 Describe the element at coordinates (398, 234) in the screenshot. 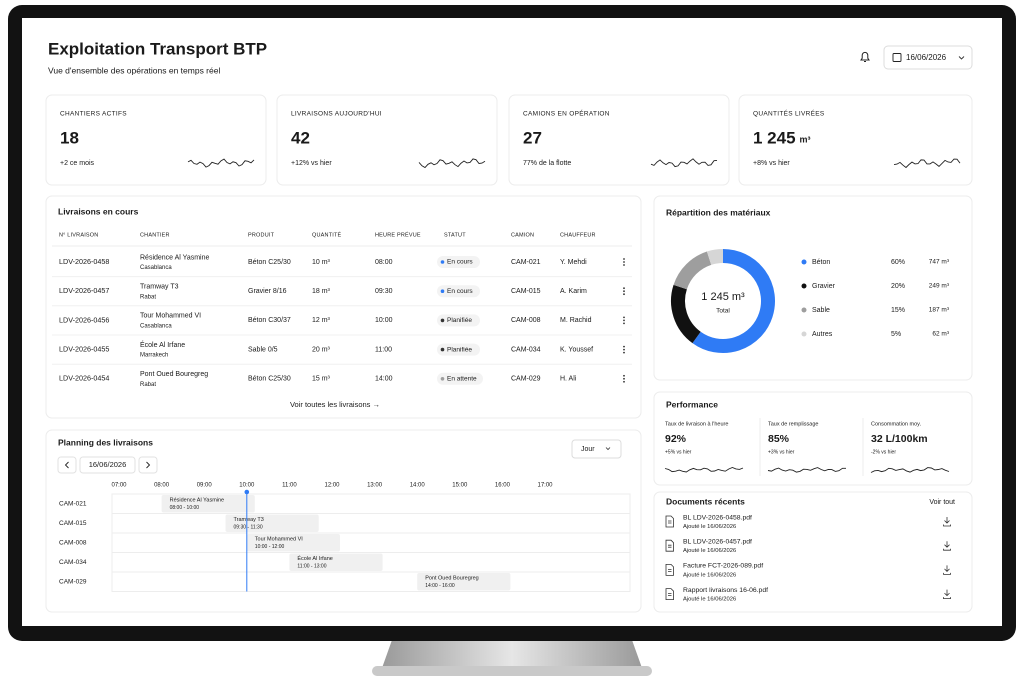

I see `column-header: HEURE PRÉVUE` at that location.